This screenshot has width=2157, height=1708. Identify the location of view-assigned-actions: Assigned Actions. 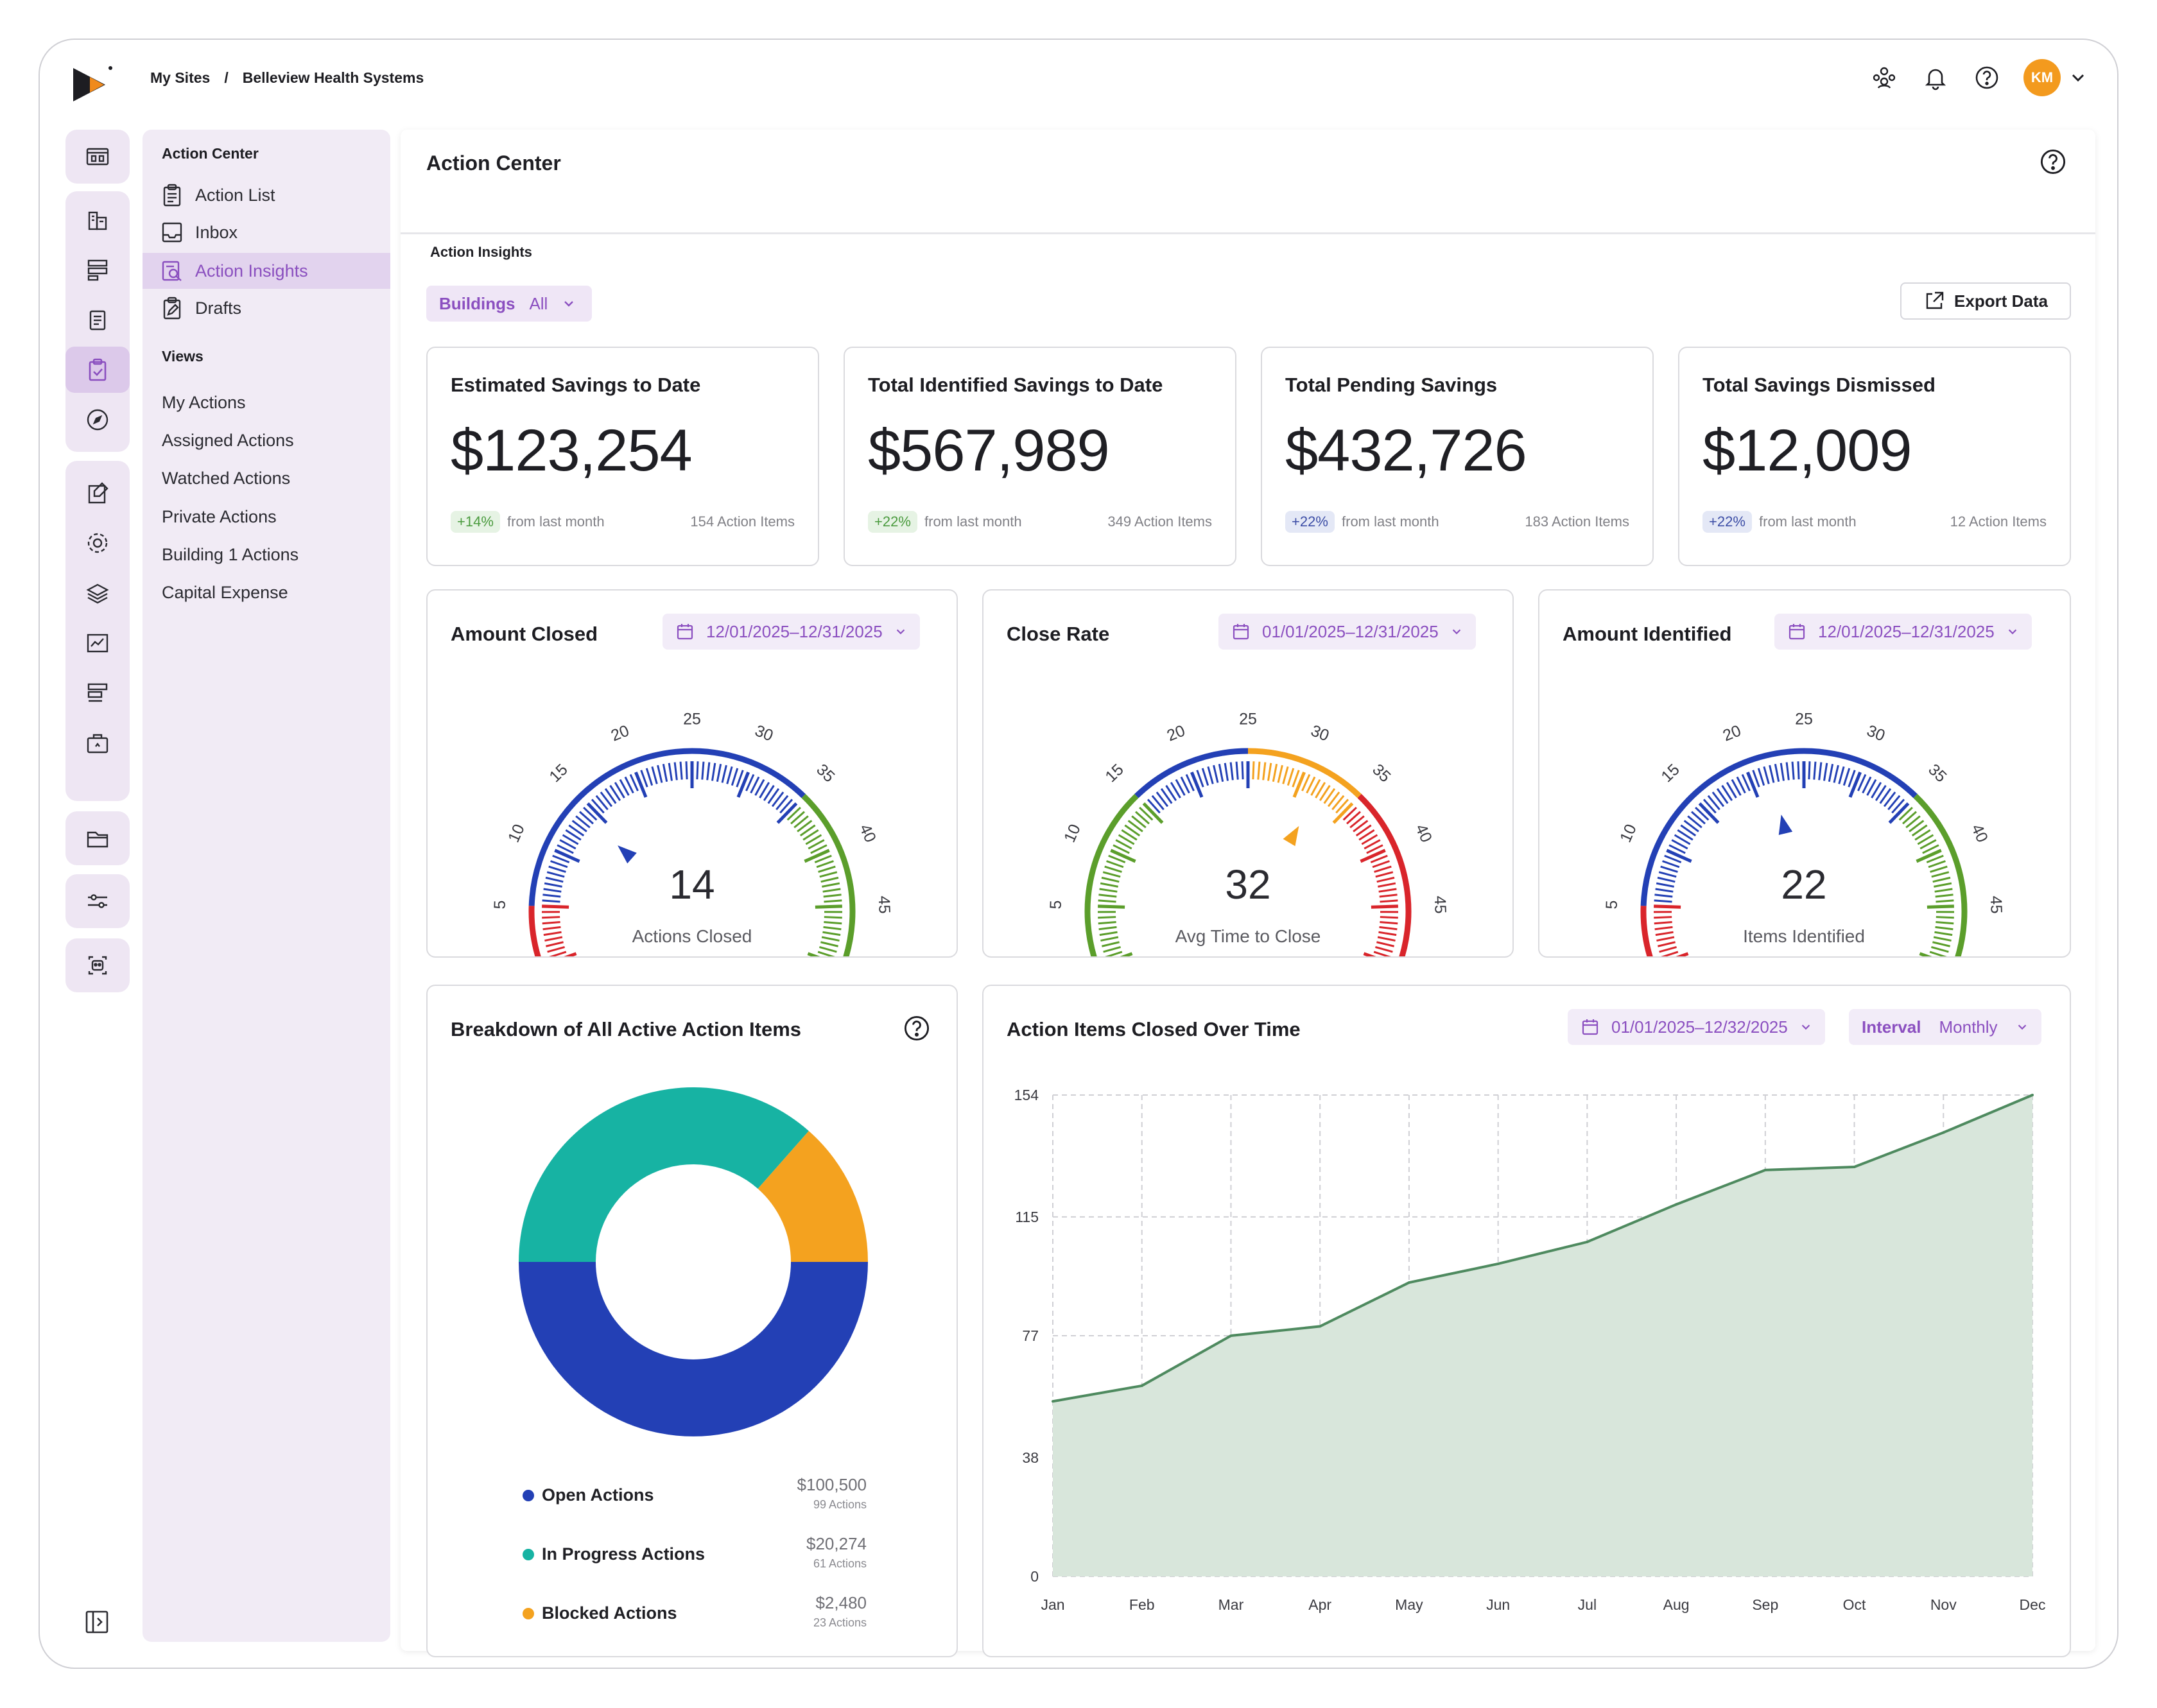
(228, 440).